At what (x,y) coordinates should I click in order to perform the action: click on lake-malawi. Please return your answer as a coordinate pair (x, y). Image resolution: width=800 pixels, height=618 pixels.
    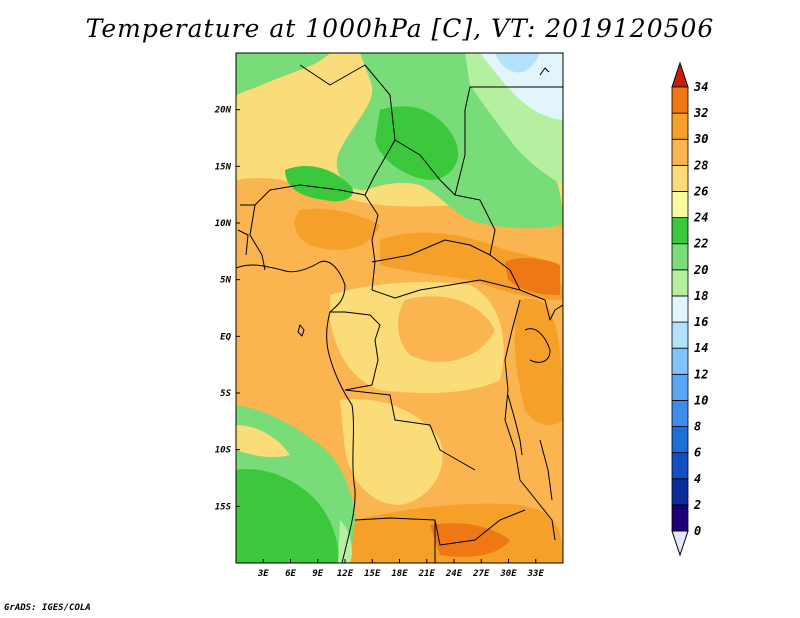
    Looking at the image, I should click on (546, 470).